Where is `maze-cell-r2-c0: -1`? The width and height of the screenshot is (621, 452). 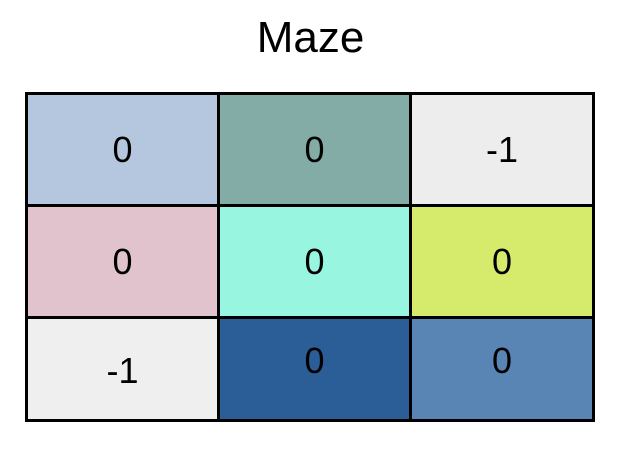 maze-cell-r2-c0: -1 is located at coordinates (122, 369).